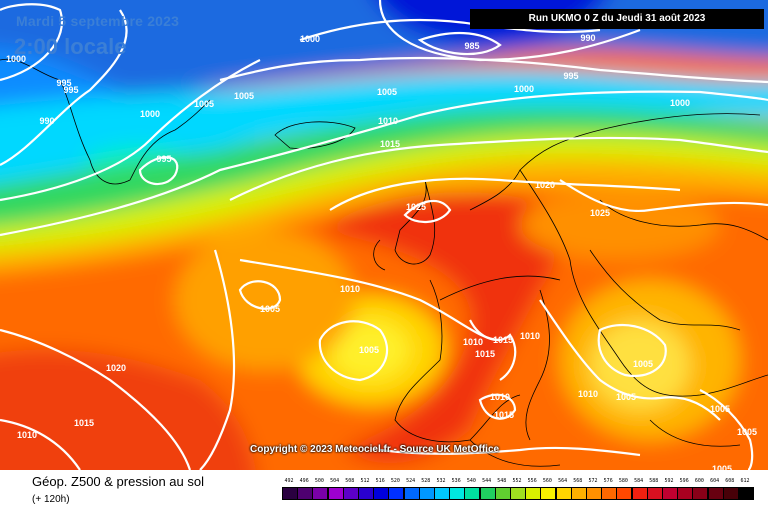 This screenshot has width=768, height=512. I want to click on map-title: Géop. Z500 & pression au sol, so click(118, 481).